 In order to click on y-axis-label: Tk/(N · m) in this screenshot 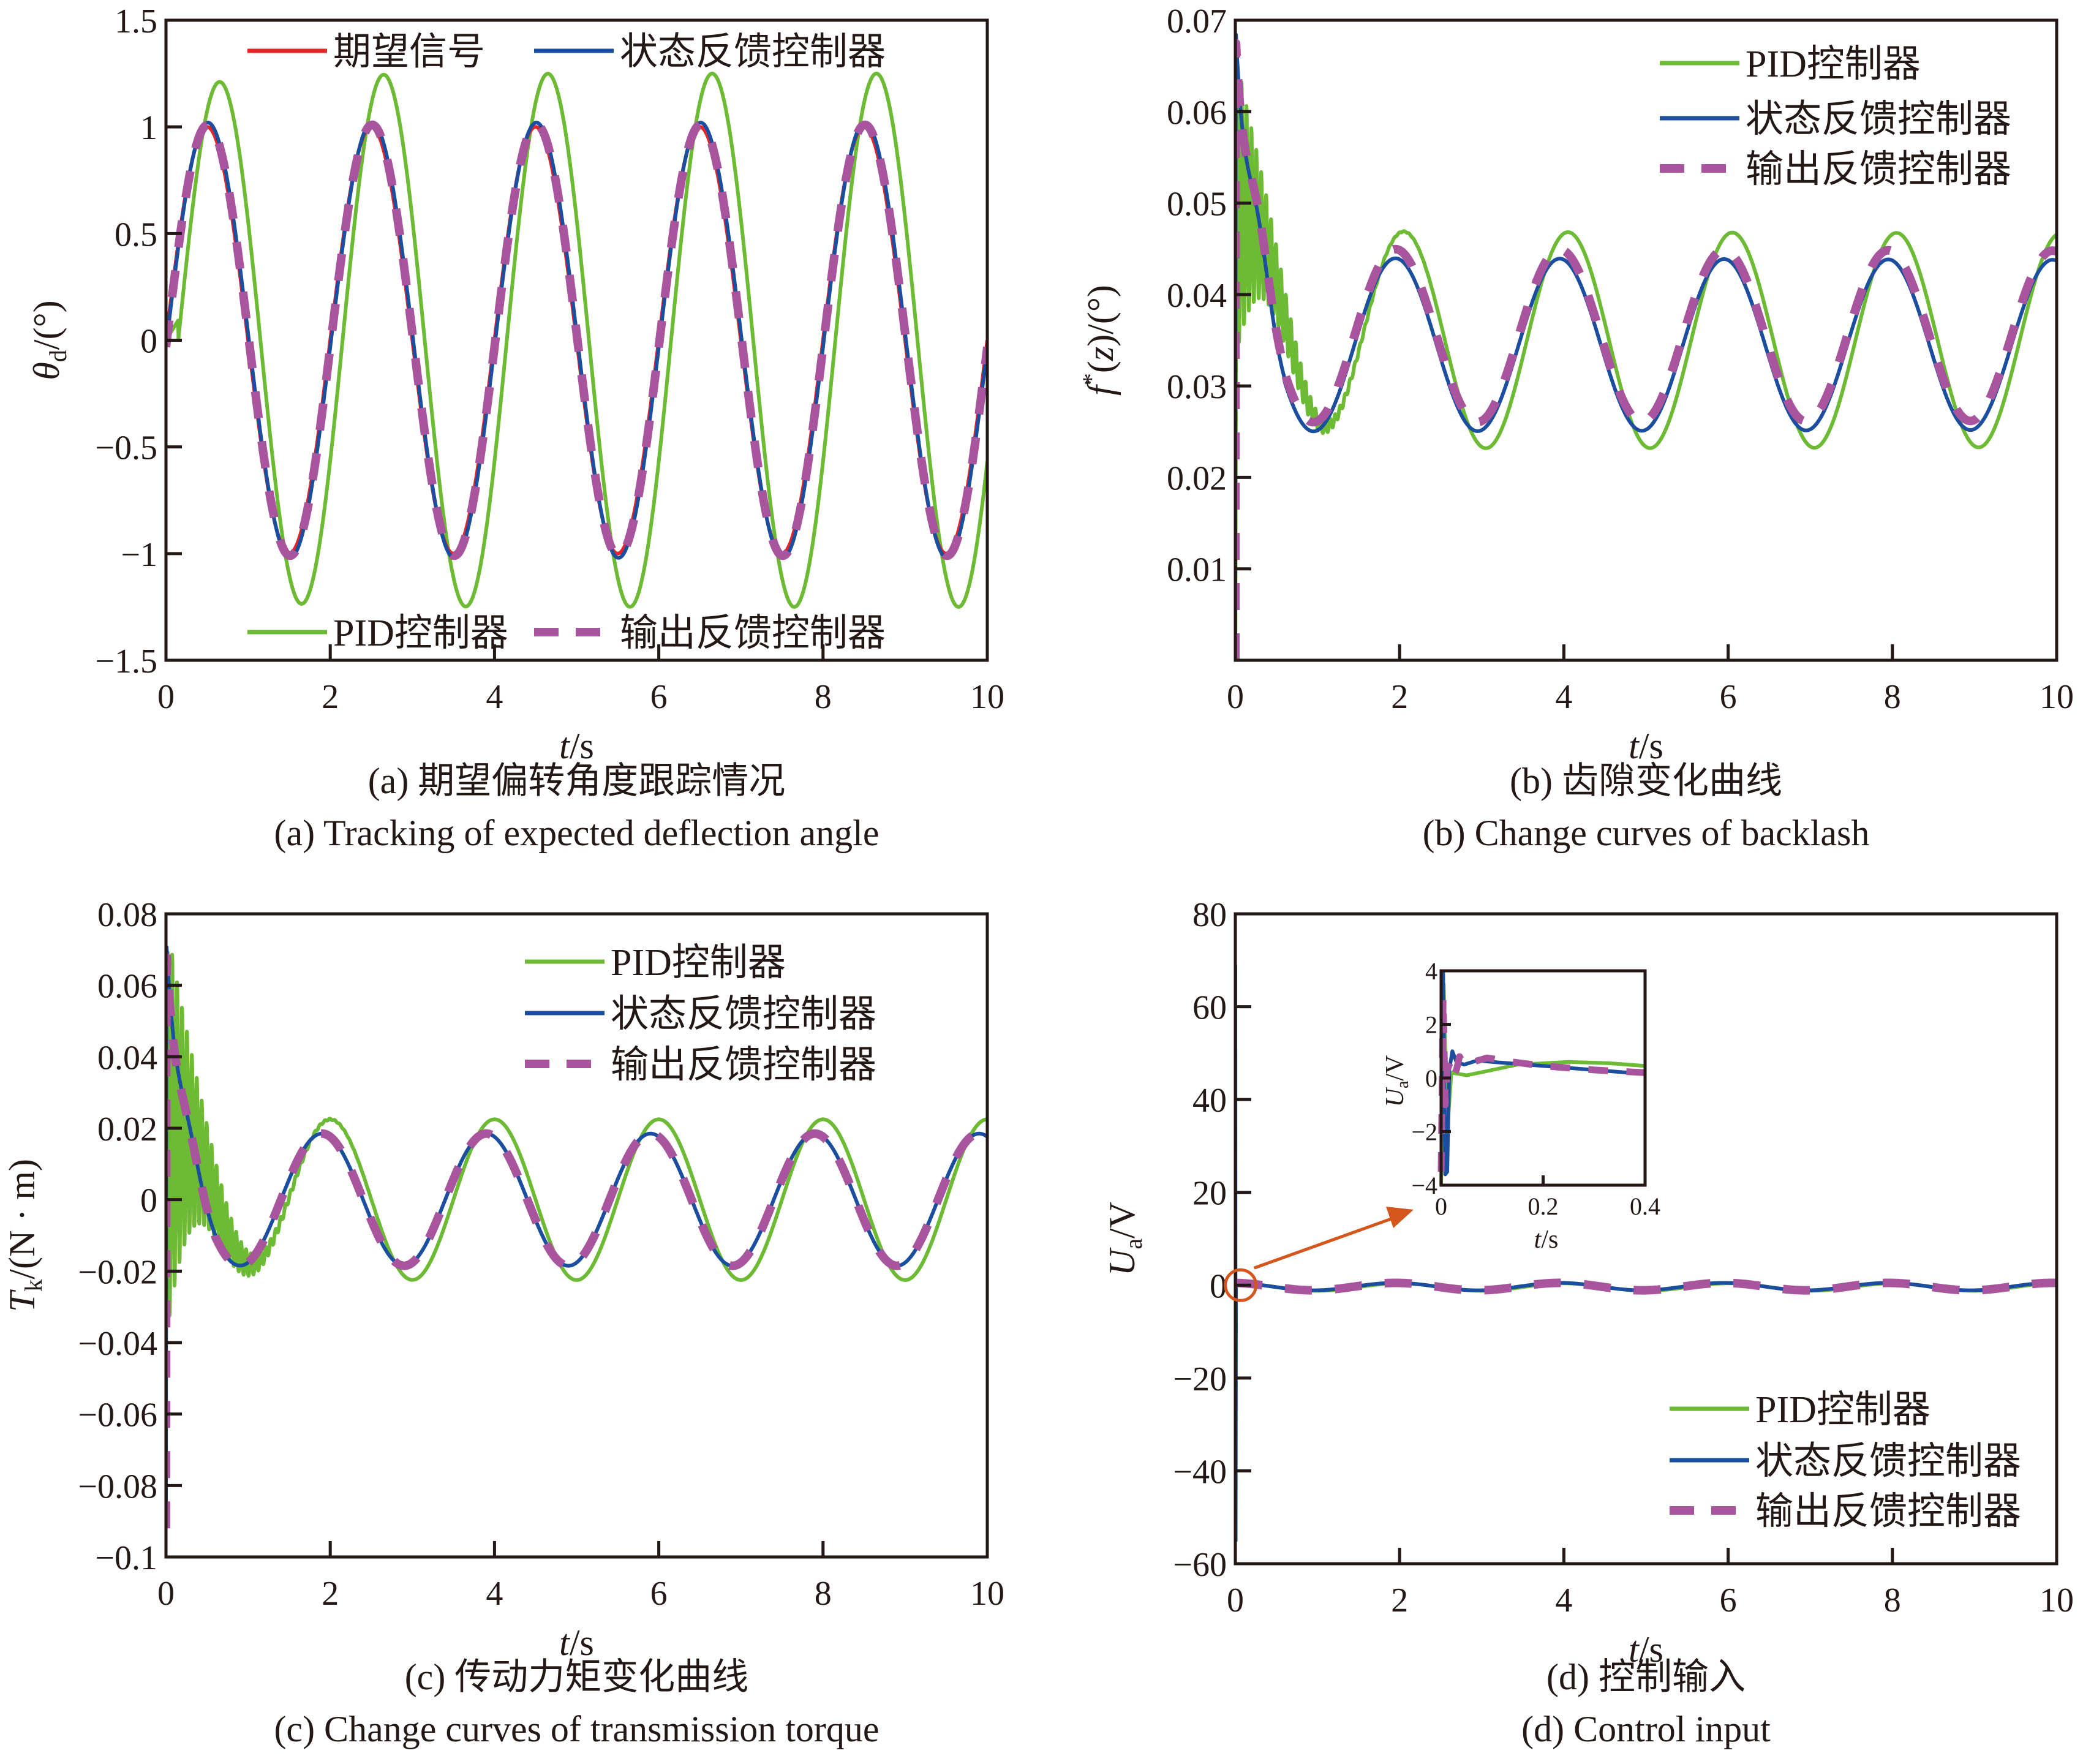, I will do `click(24, 1235)`.